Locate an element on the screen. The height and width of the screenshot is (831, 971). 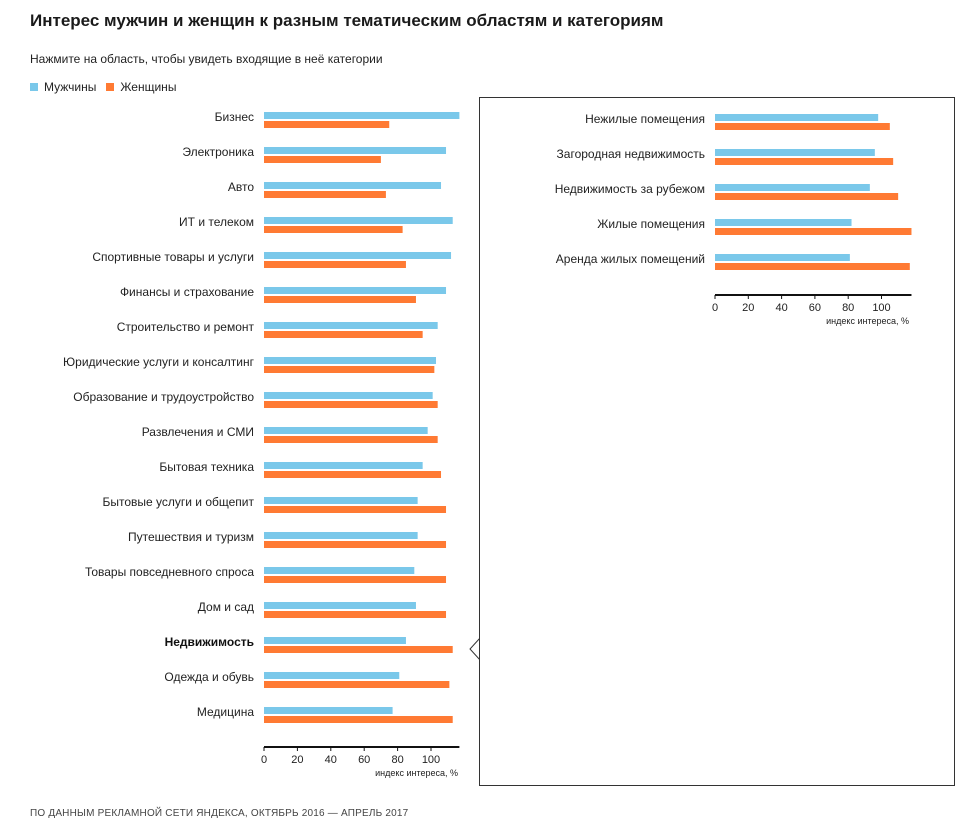
detail-tick-label: 80 is located at coordinates (848, 308).